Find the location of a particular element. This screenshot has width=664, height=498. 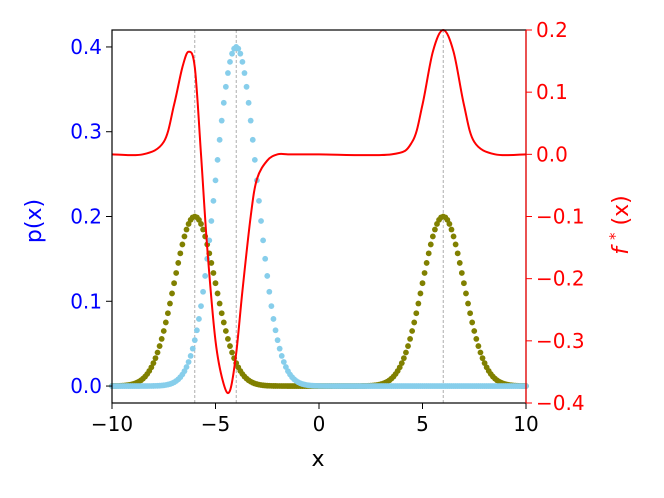

y-axis-right: −0.4 −0.3 −0.2 −0.1 0.0 0.1 0.2 is located at coordinates (555, 216).